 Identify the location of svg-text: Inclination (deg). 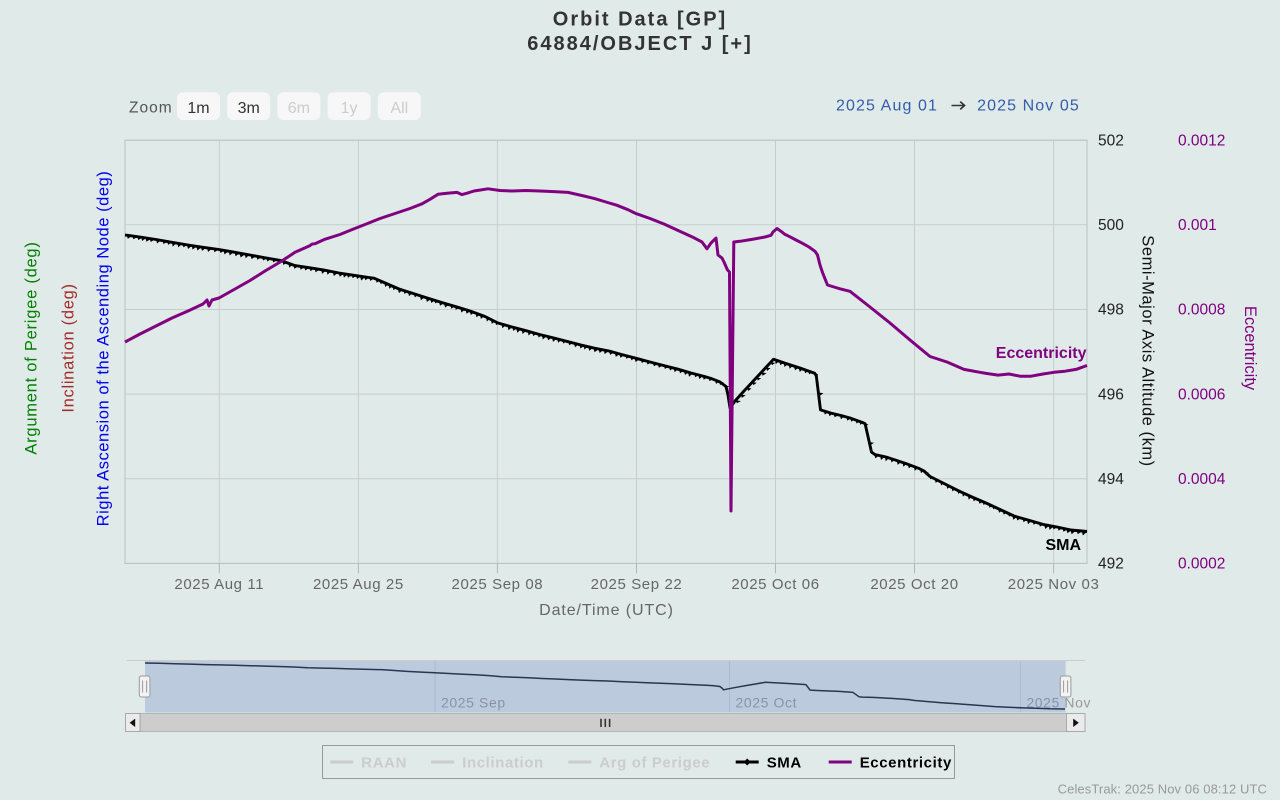
(69, 347).